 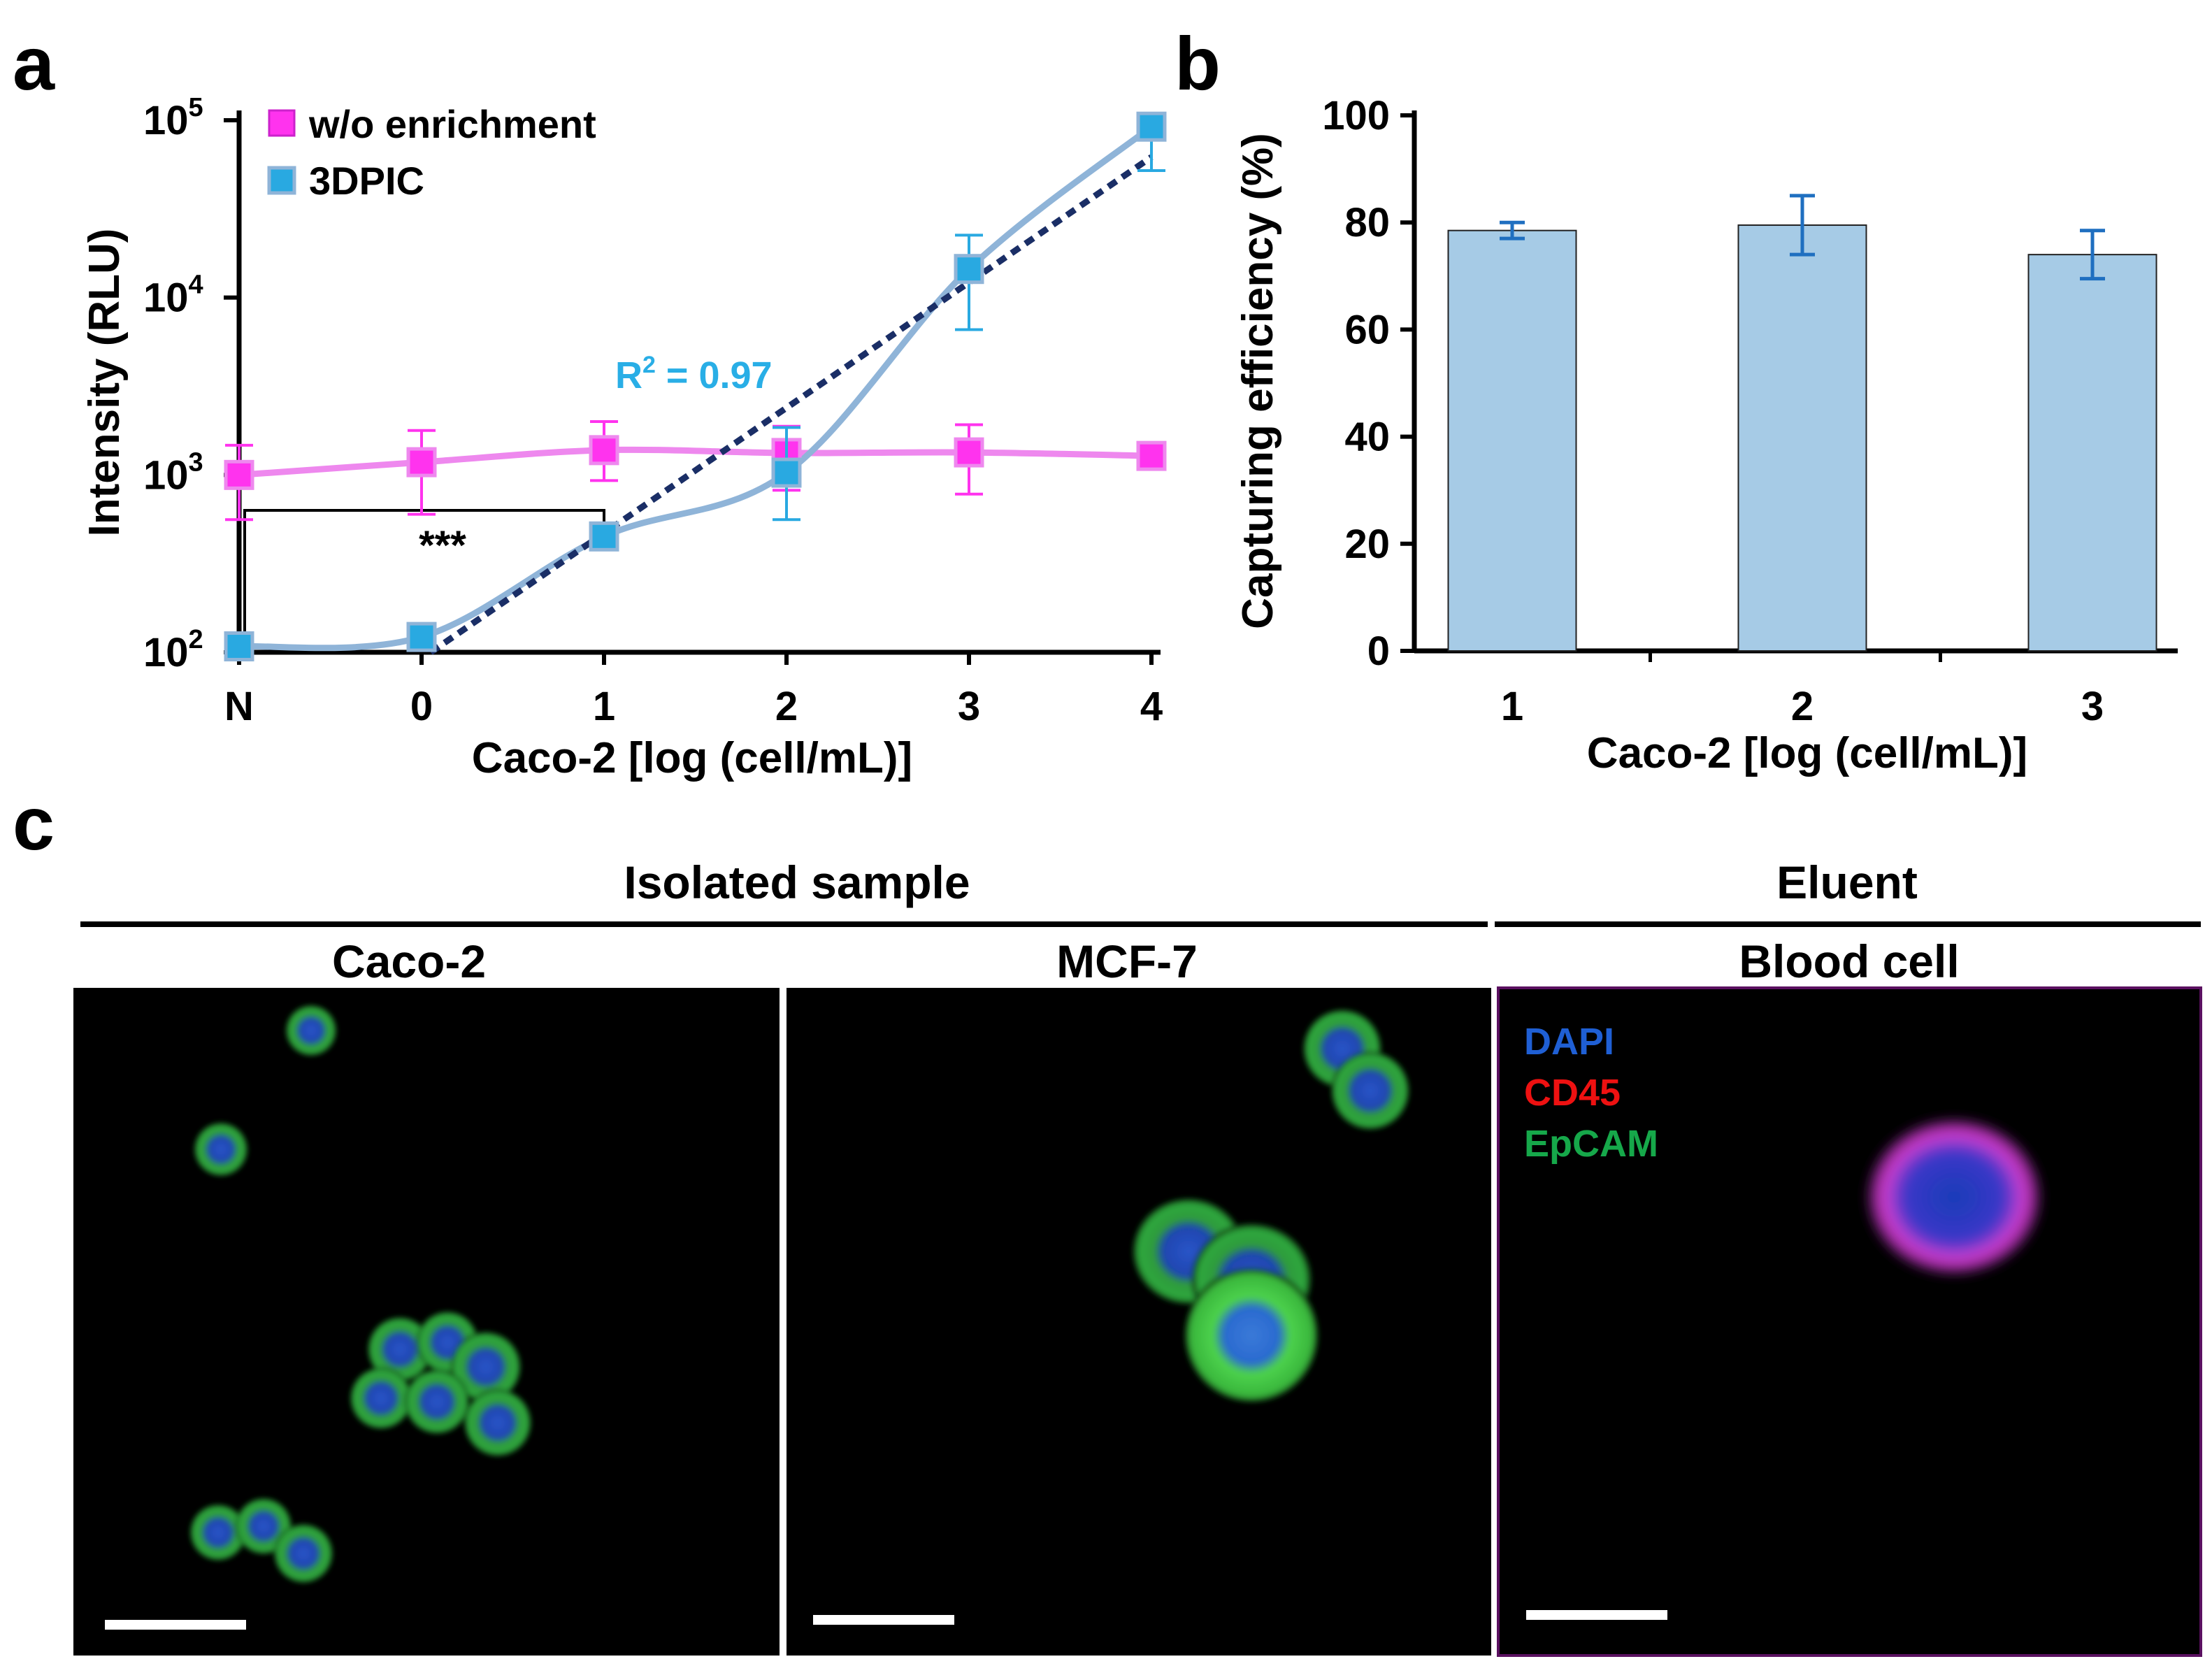 I want to click on micrograph-caco2, so click(x=426, y=1322).